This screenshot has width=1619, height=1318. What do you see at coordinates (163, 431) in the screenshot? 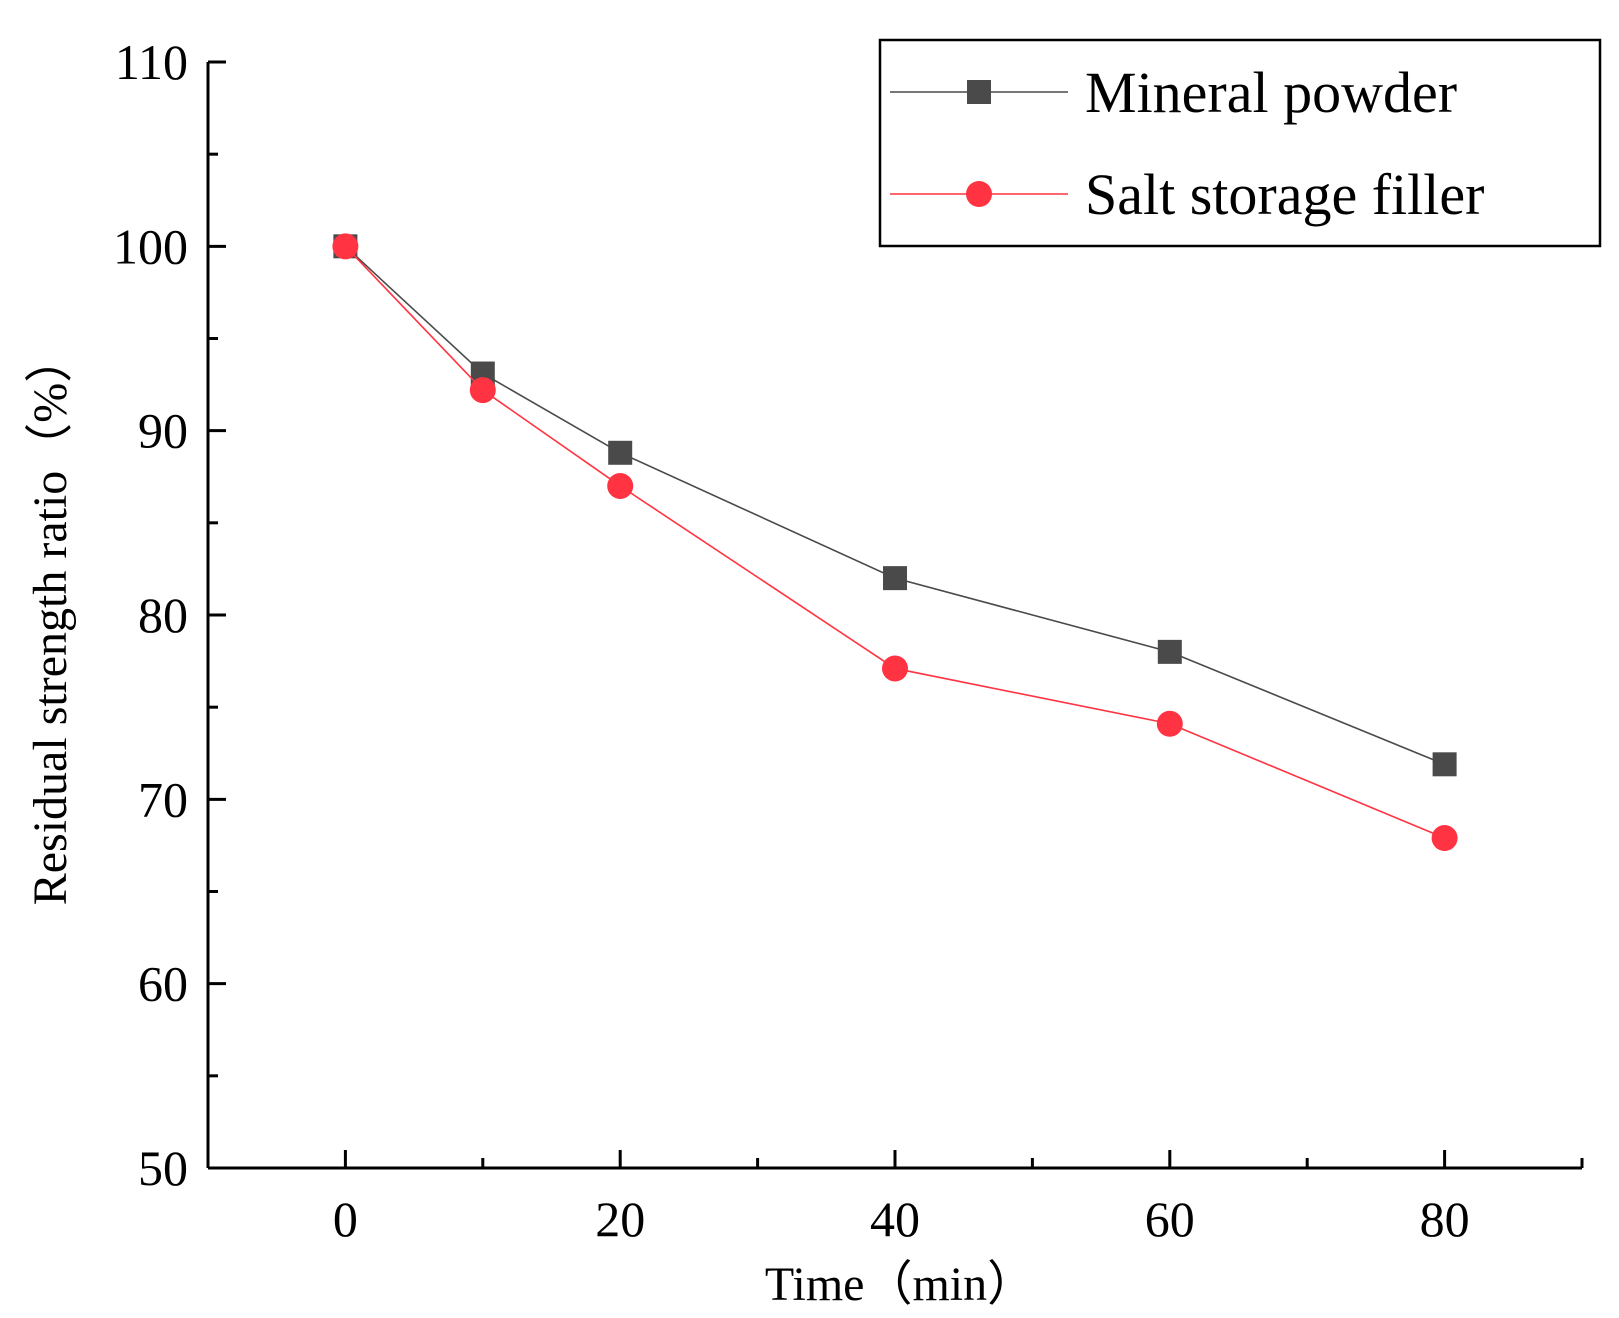
I see `y-tick-label: 90` at bounding box center [163, 431].